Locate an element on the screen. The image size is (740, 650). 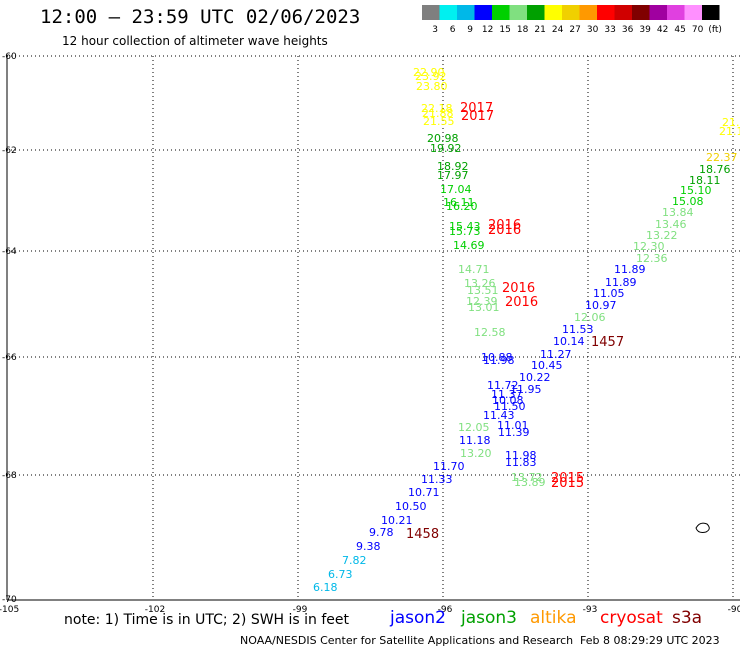
wave-height-value: 6.73 is located at coordinates (340, 574).